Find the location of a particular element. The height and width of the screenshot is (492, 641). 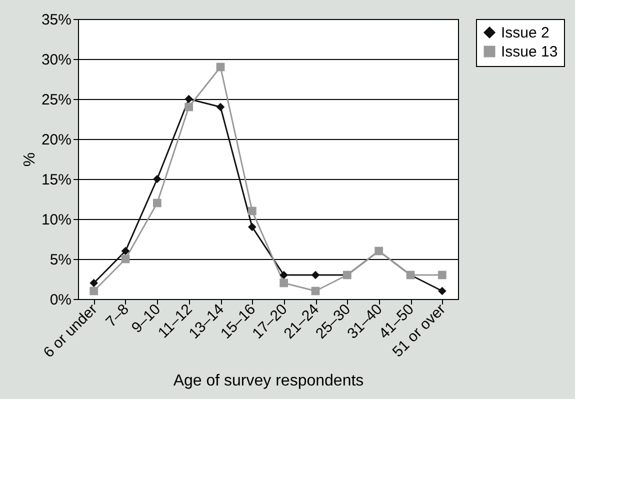

y-tick-label: 0% is located at coordinates (61, 300).